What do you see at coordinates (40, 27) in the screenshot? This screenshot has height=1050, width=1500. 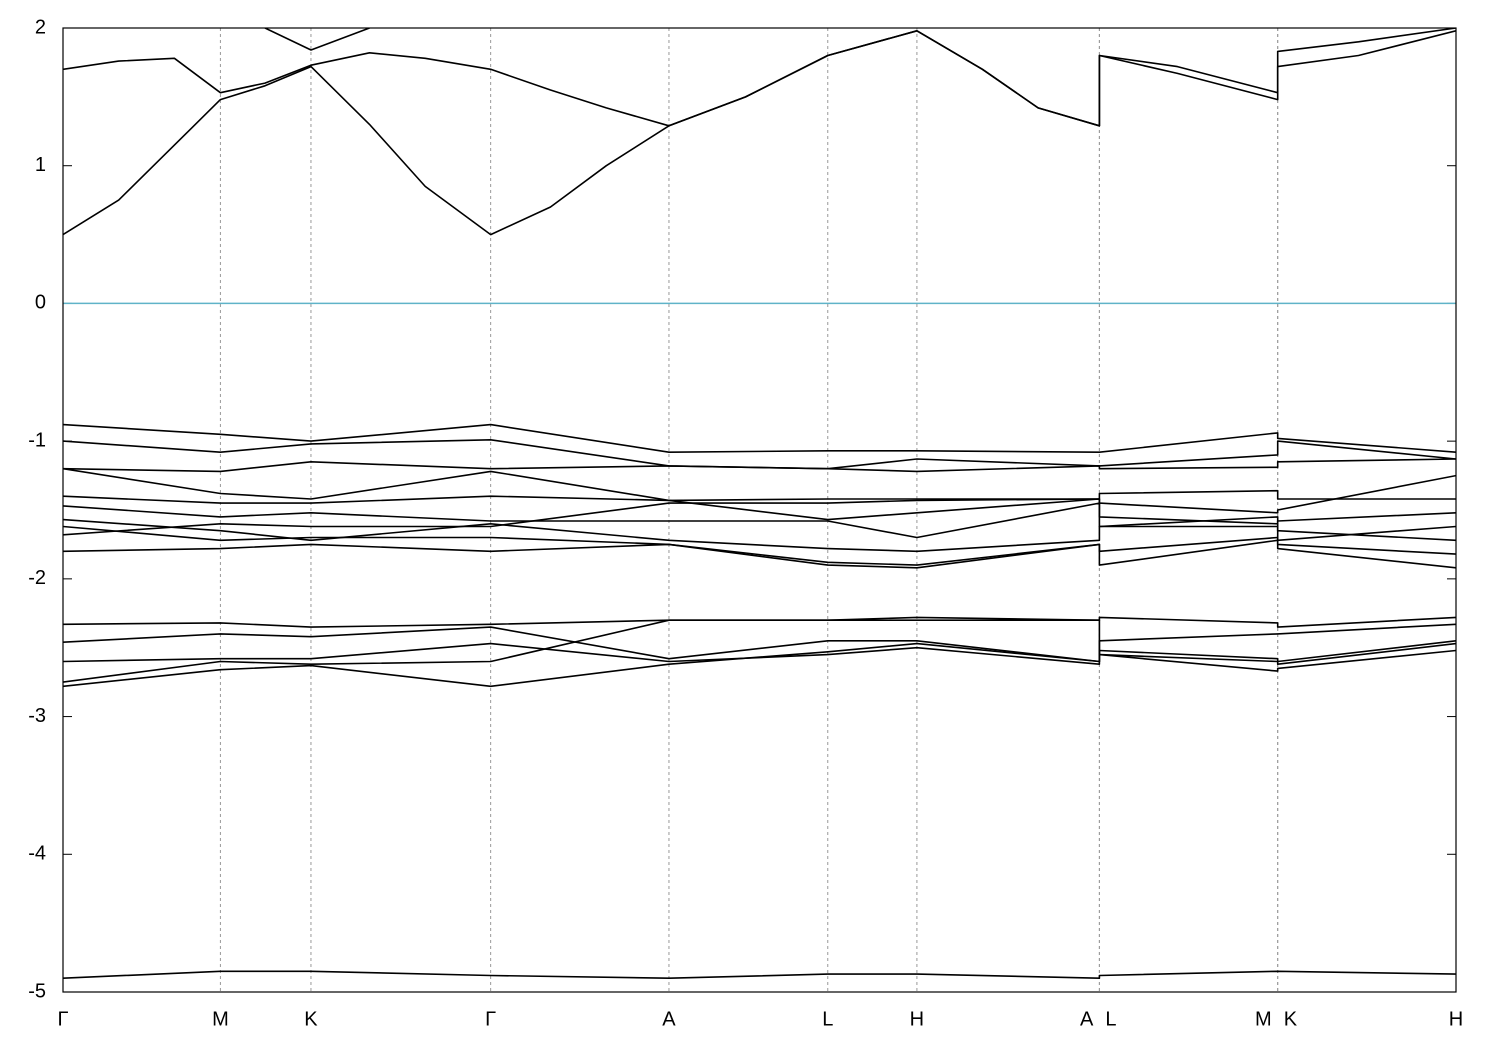 I see `y-tick-label: 2` at bounding box center [40, 27].